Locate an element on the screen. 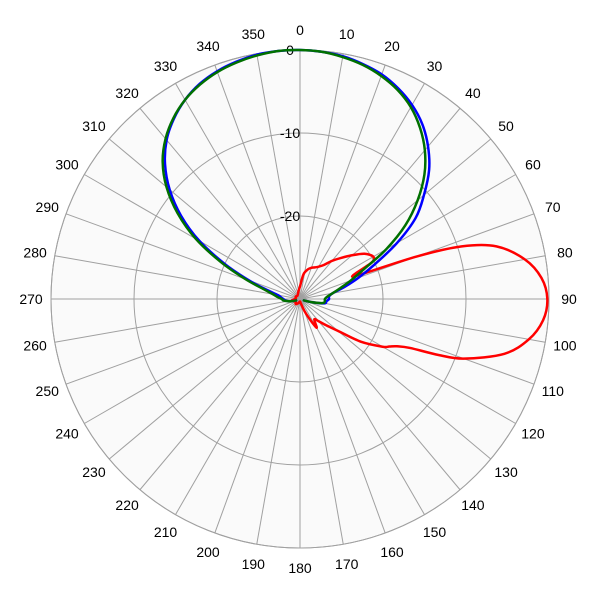 Image resolution: width=600 pixels, height=600 pixels. angle-tick-label: 230 is located at coordinates (94, 472).